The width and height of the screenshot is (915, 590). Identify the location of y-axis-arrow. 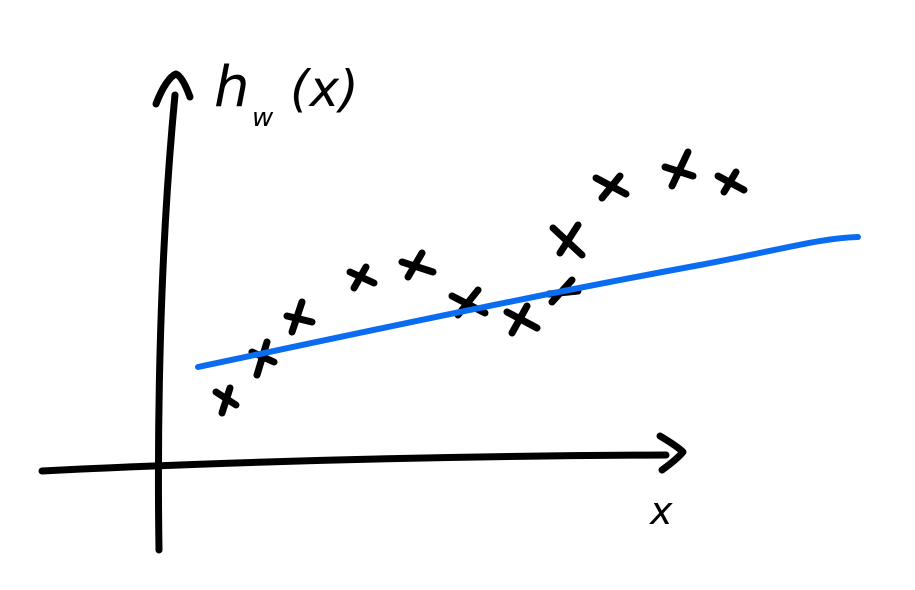
(173, 89).